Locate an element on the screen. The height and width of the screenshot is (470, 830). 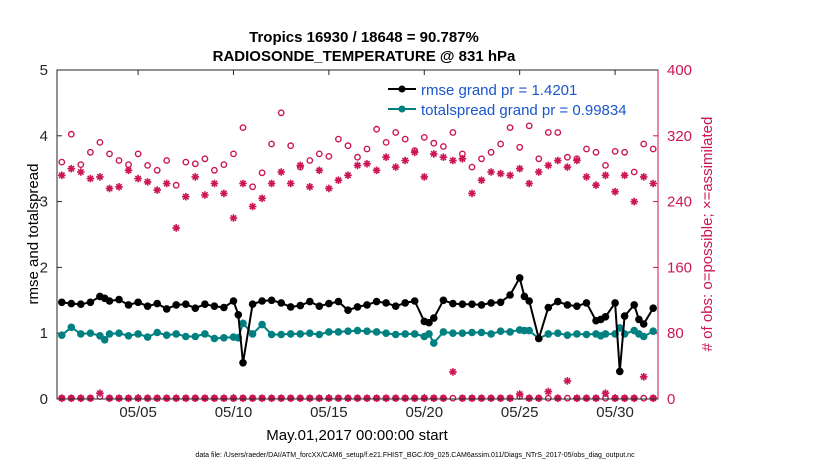
x-tick-label: 05/10 is located at coordinates (234, 412).